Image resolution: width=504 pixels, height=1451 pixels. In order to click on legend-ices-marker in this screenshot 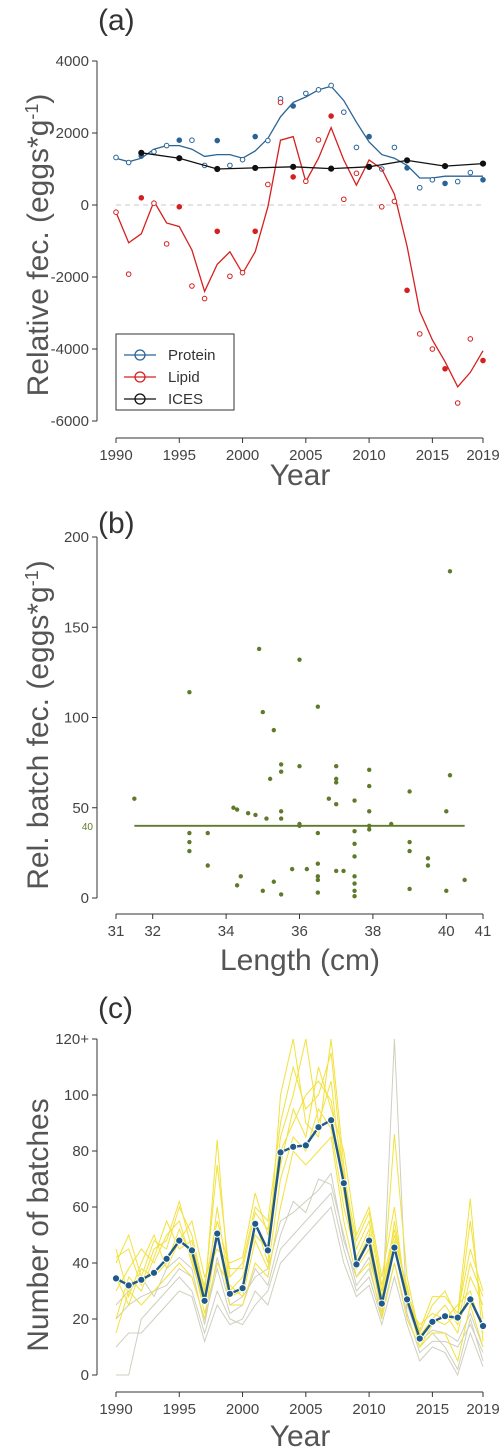, I will do `click(140, 399)`.